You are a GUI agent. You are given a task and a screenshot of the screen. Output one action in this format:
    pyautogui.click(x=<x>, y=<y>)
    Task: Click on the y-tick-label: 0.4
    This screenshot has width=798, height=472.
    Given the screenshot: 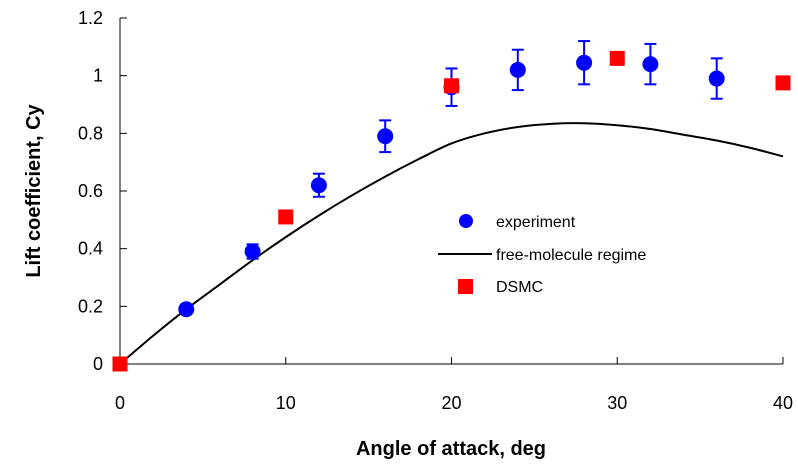 What is the action you would take?
    pyautogui.click(x=90, y=249)
    